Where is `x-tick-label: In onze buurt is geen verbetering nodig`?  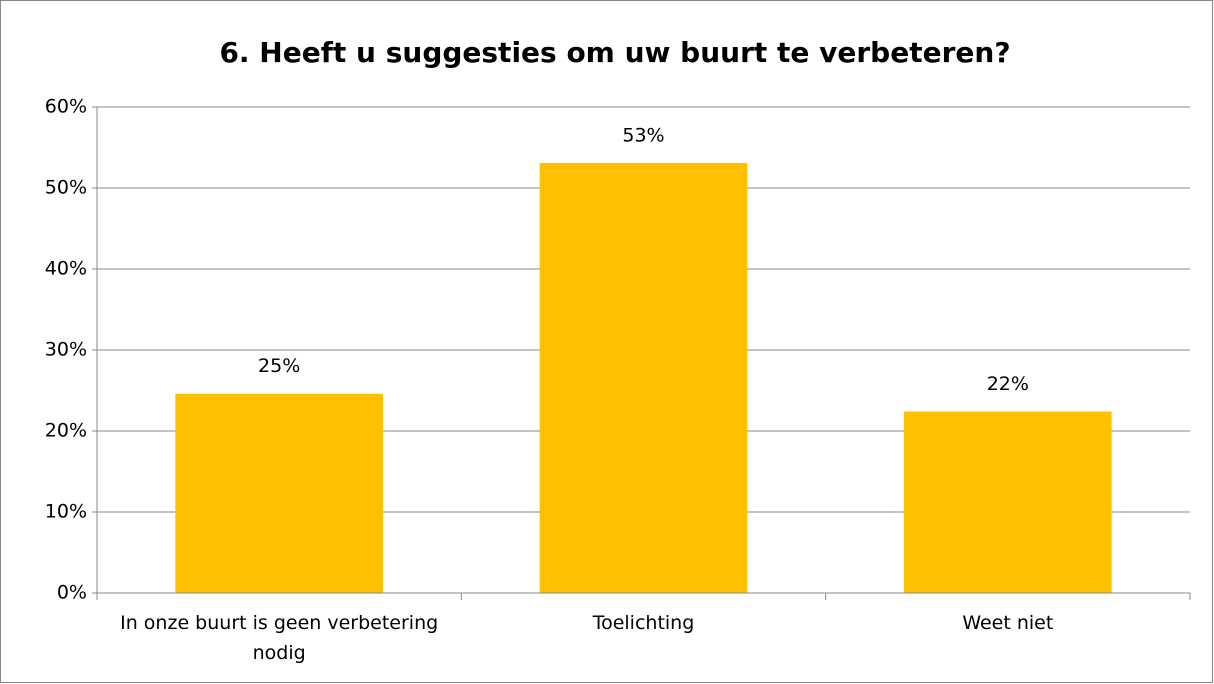
x-tick-label: In onze buurt is geen verbetering nodig is located at coordinates (279, 638).